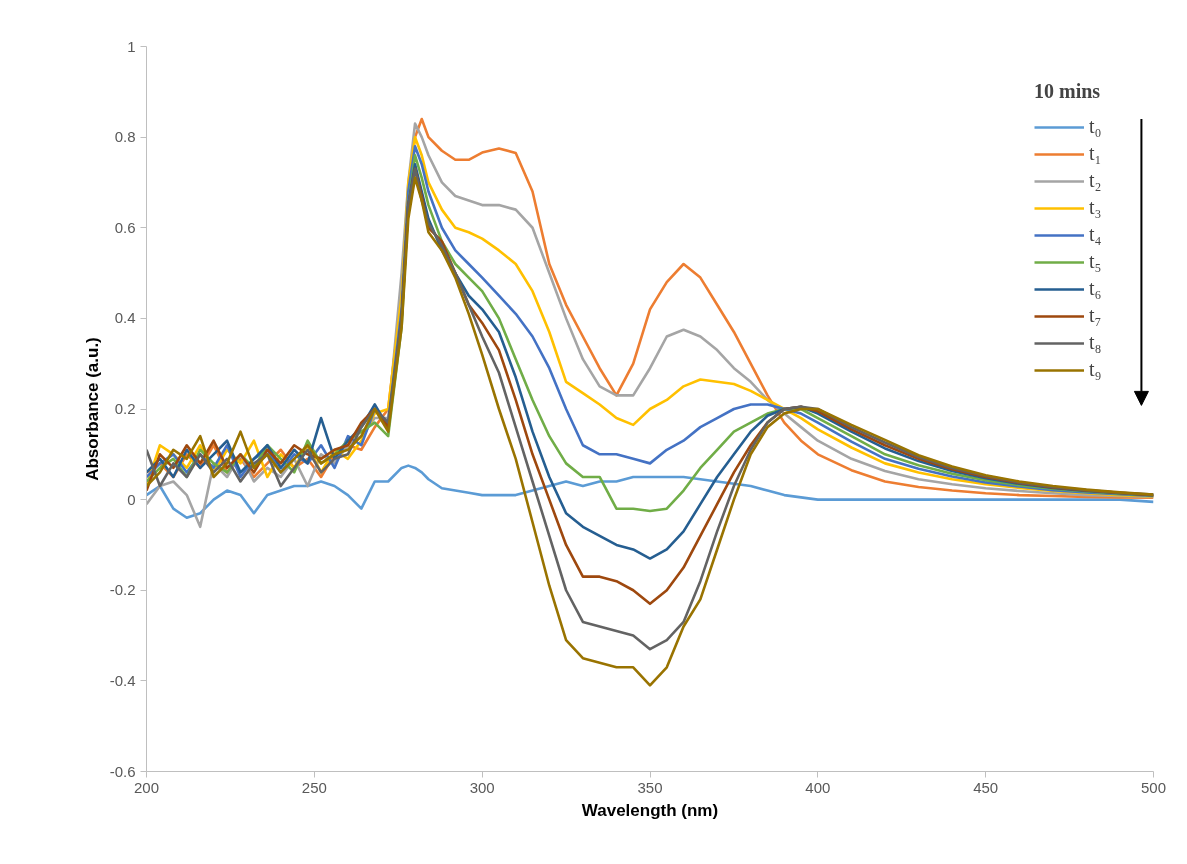  Describe the element at coordinates (1096, 234) in the screenshot. I see `legend-label: t₄` at that location.